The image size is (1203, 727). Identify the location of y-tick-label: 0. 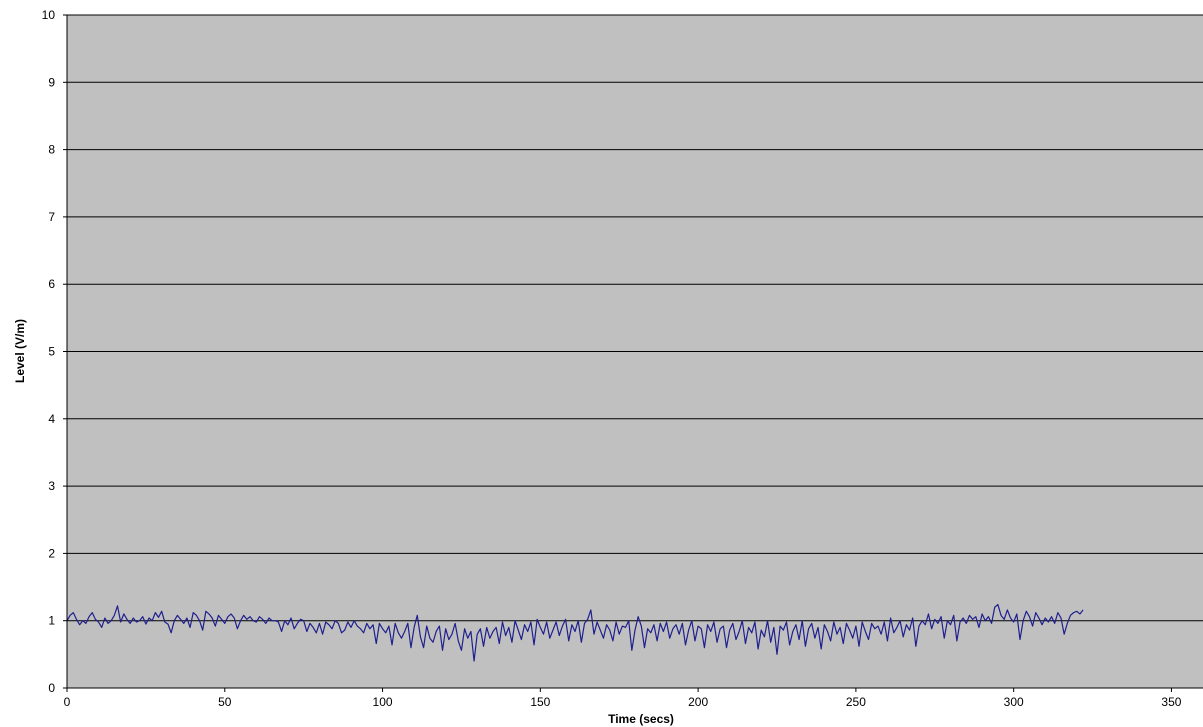
(51, 688).